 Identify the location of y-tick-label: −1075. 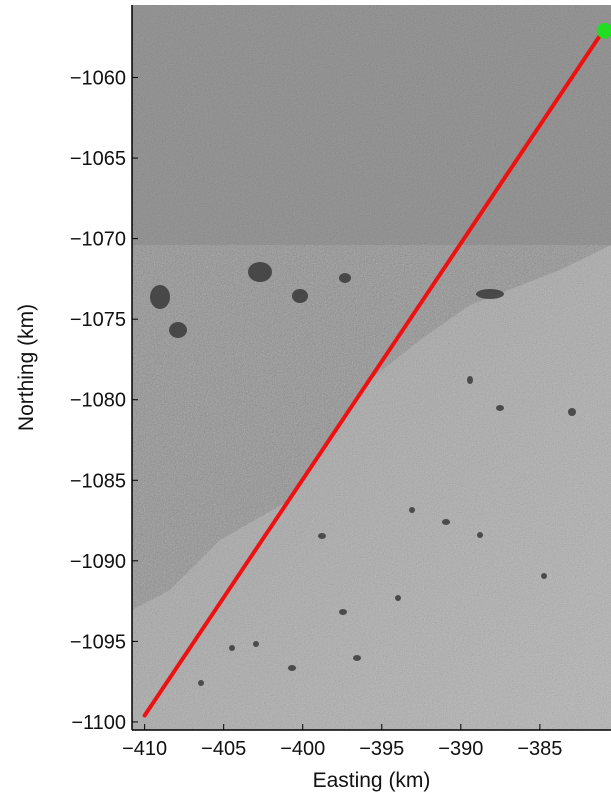
(98, 320).